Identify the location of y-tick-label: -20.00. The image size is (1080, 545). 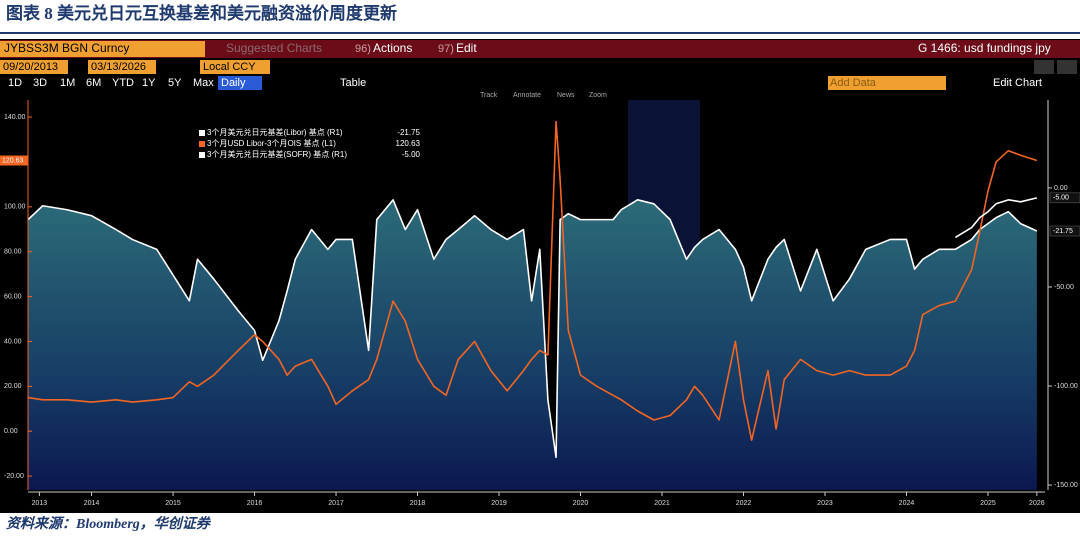
(14, 476).